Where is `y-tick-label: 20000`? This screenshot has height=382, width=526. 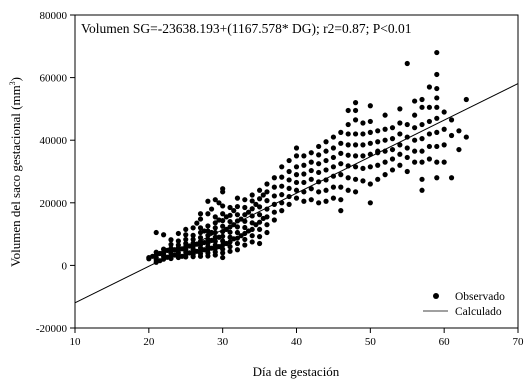
y-tick-label: 20000 is located at coordinates (54, 204).